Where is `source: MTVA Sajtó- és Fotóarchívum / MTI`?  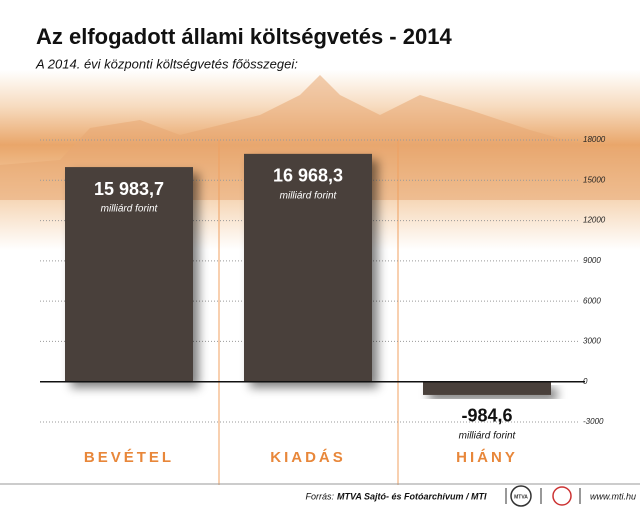
source: MTVA Sajtó- és Fotóarchívum / MTI is located at coordinates (412, 496).